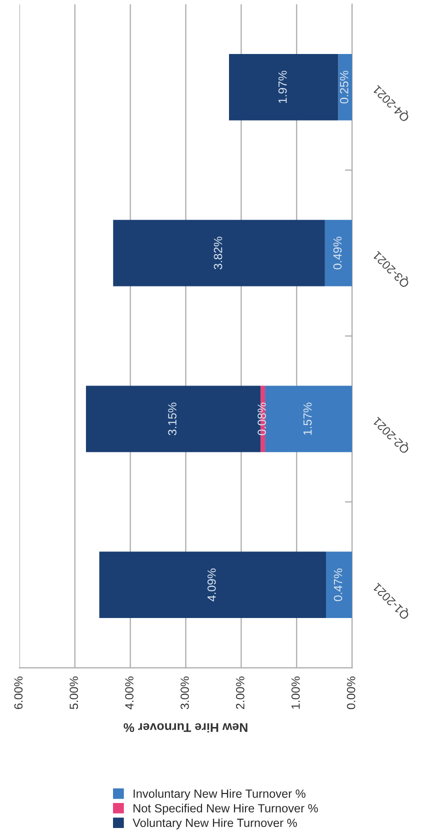  Describe the element at coordinates (186, 727) in the screenshot. I see `x-axis-title: New Hire Turnover %` at that location.